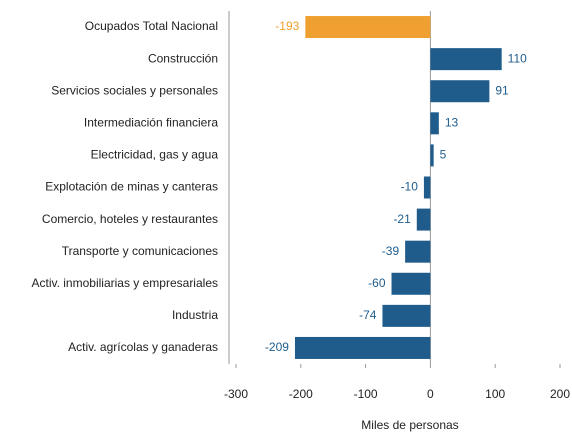 This screenshot has height=434, width=572. Describe the element at coordinates (495, 394) in the screenshot. I see `x-tick-label: 100` at that location.